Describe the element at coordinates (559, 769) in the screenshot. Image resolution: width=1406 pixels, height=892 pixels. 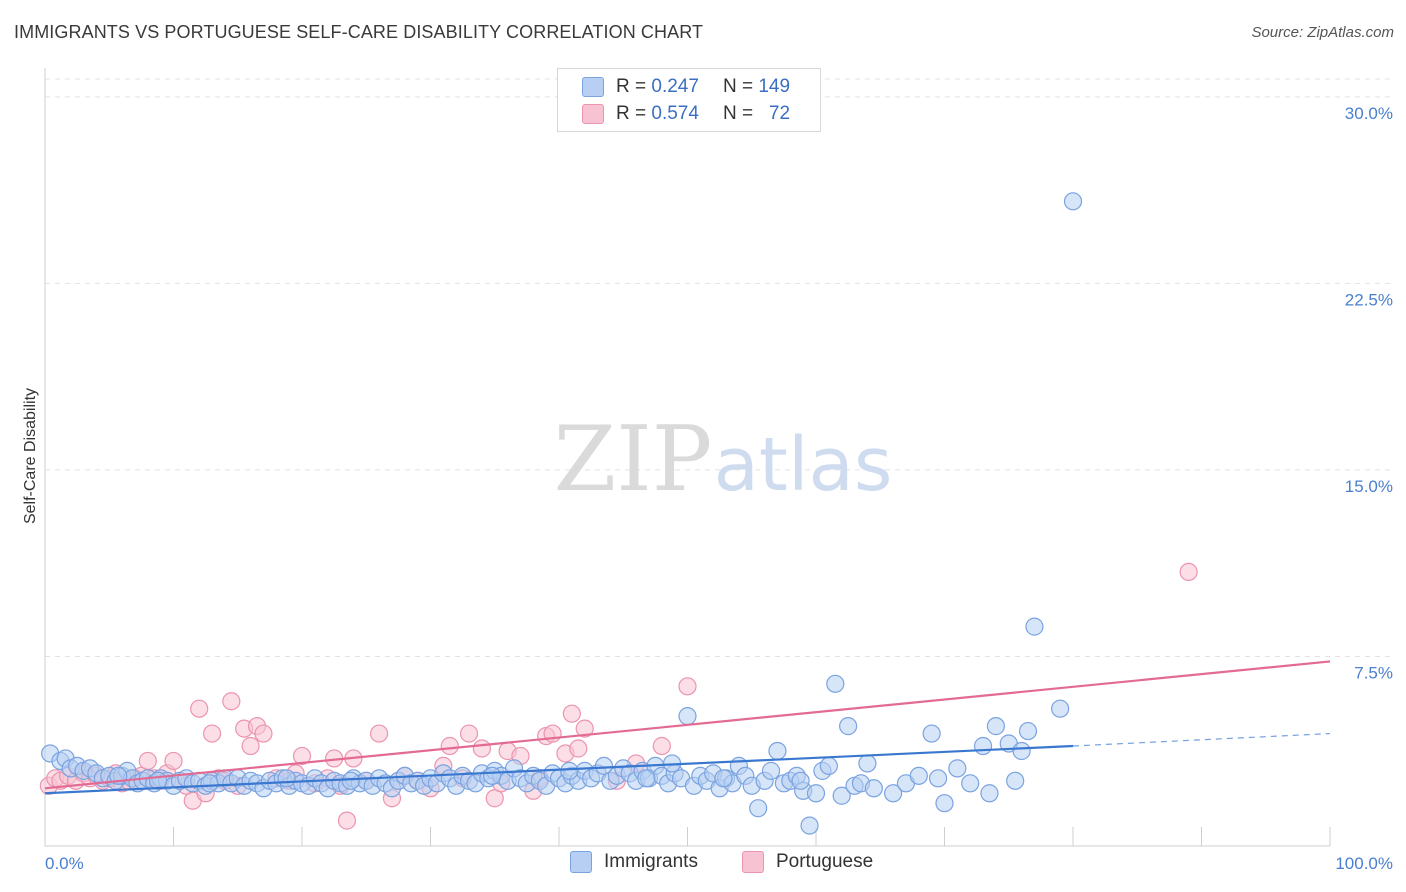
I see `immigrants-trend-line` at that location.